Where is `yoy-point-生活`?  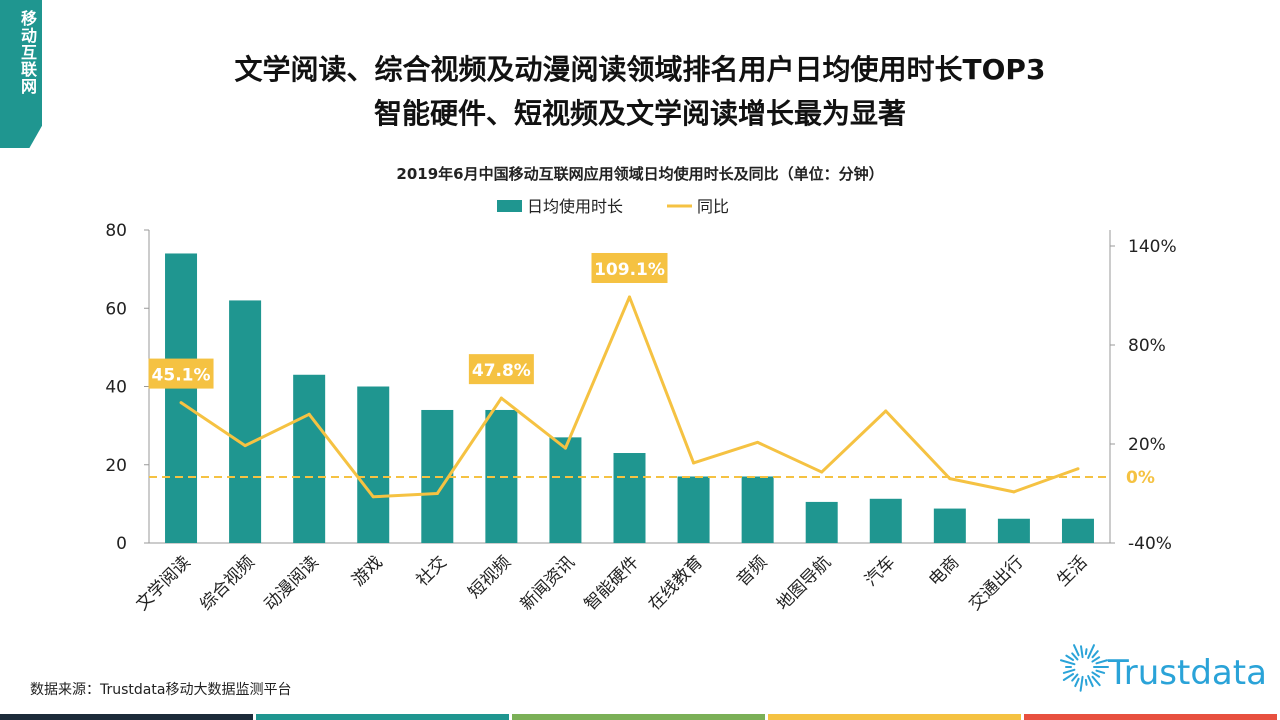
yoy-point-生活 is located at coordinates (1078, 469).